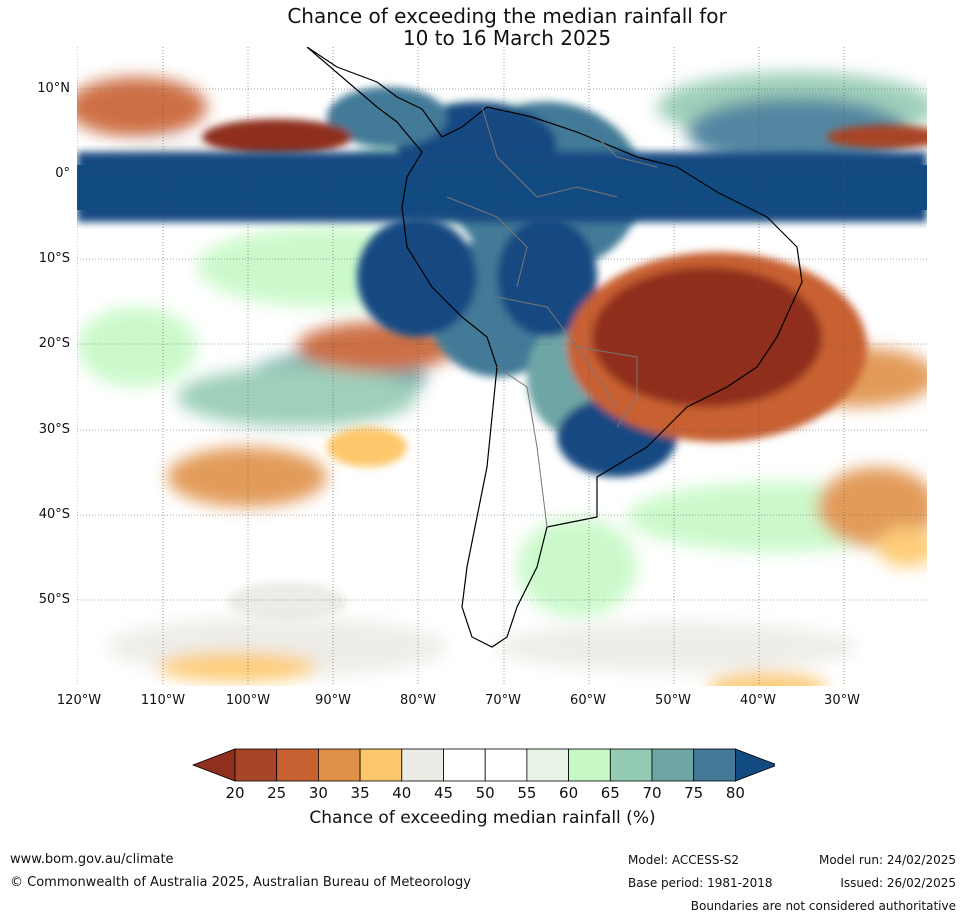 This screenshot has height=919, width=965. I want to click on footer-url: www.bom.gov.au/climate, so click(92, 859).